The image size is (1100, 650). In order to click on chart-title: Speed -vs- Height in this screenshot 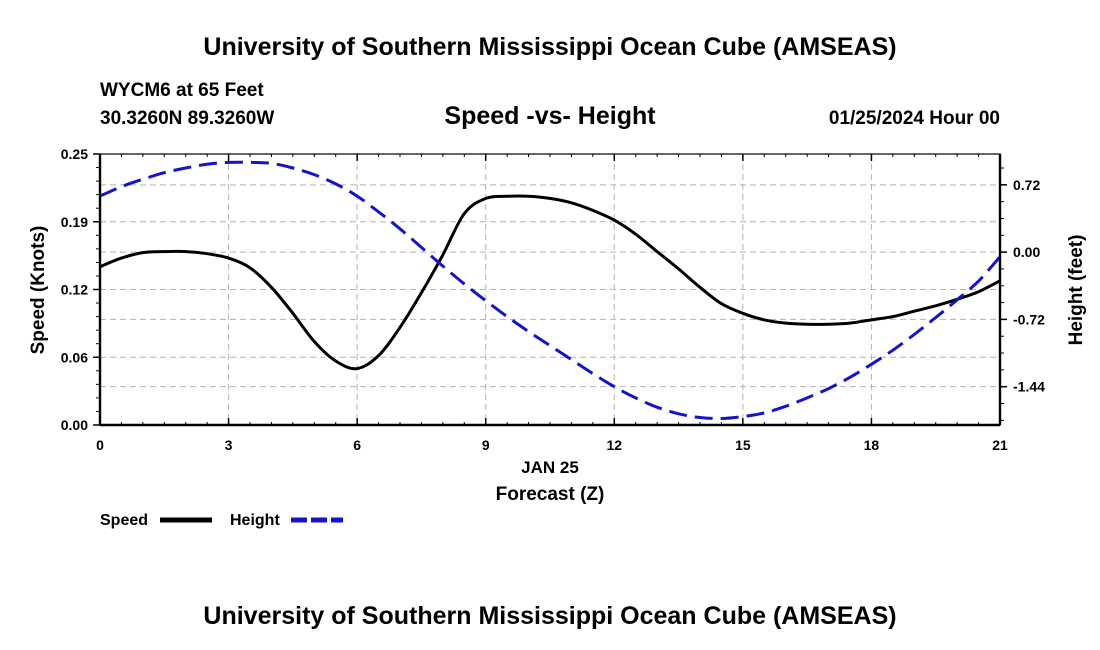, I will do `click(550, 116)`.